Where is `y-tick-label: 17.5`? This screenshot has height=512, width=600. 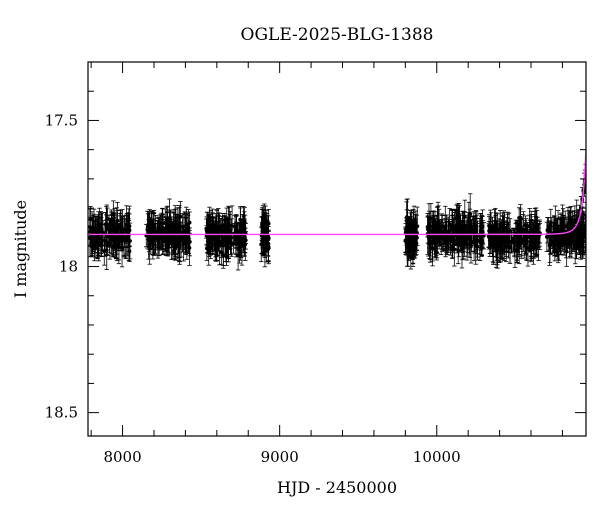
y-tick-label: 17.5 is located at coordinates (61, 120).